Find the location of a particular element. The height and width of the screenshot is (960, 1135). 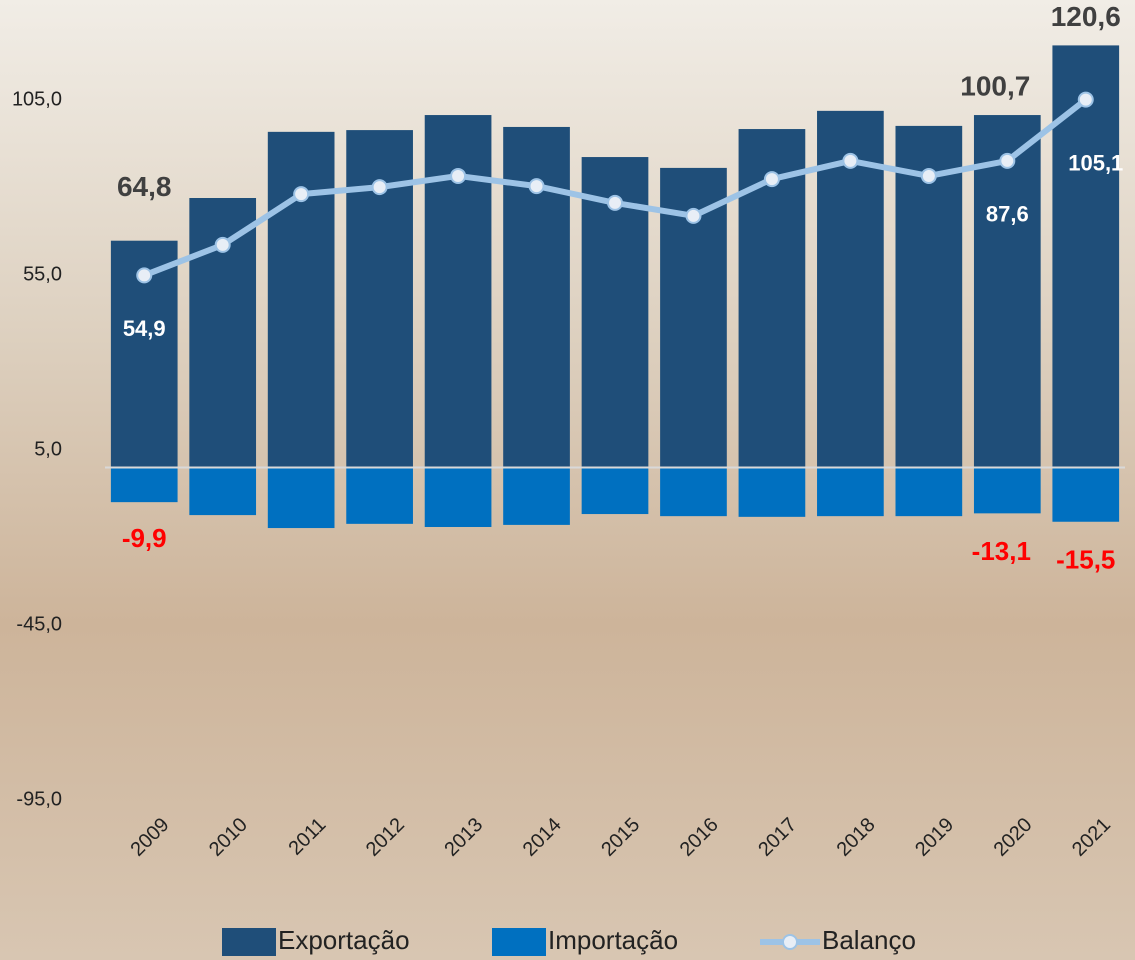

y-tick-label: 5,0 is located at coordinates (48, 449).